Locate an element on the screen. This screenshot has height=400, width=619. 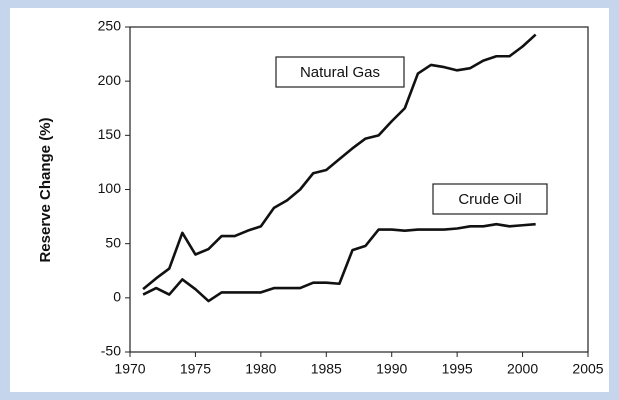
y-tick-label: 250 is located at coordinates (110, 26).